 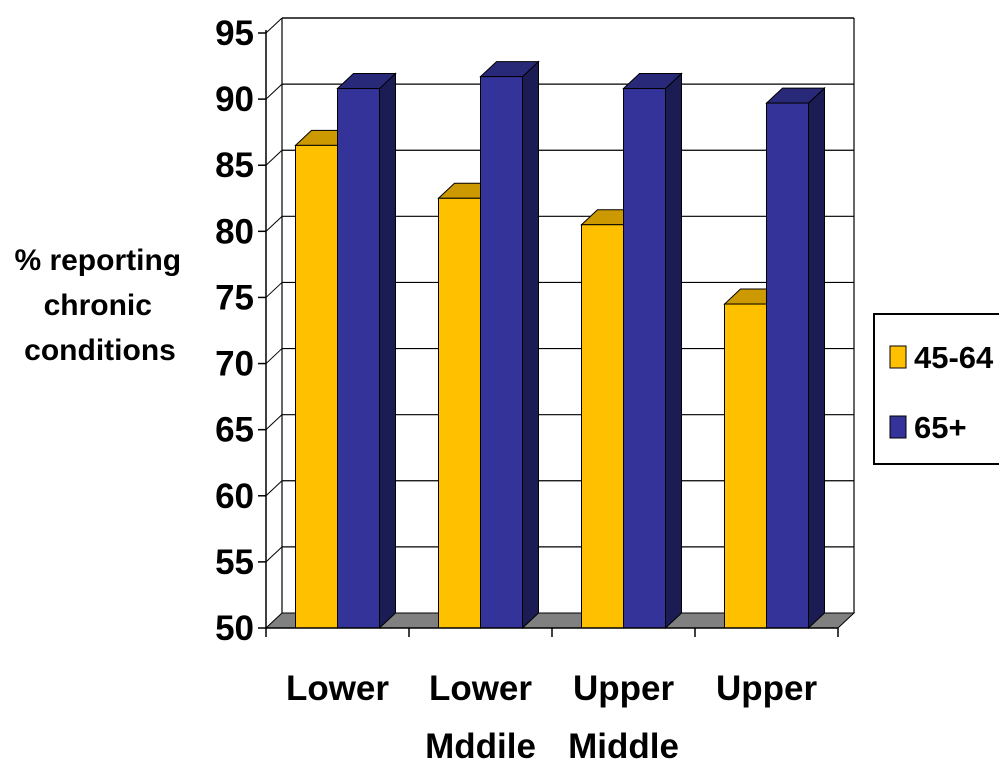 What do you see at coordinates (234, 562) in the screenshot?
I see `y-tick-label: 55` at bounding box center [234, 562].